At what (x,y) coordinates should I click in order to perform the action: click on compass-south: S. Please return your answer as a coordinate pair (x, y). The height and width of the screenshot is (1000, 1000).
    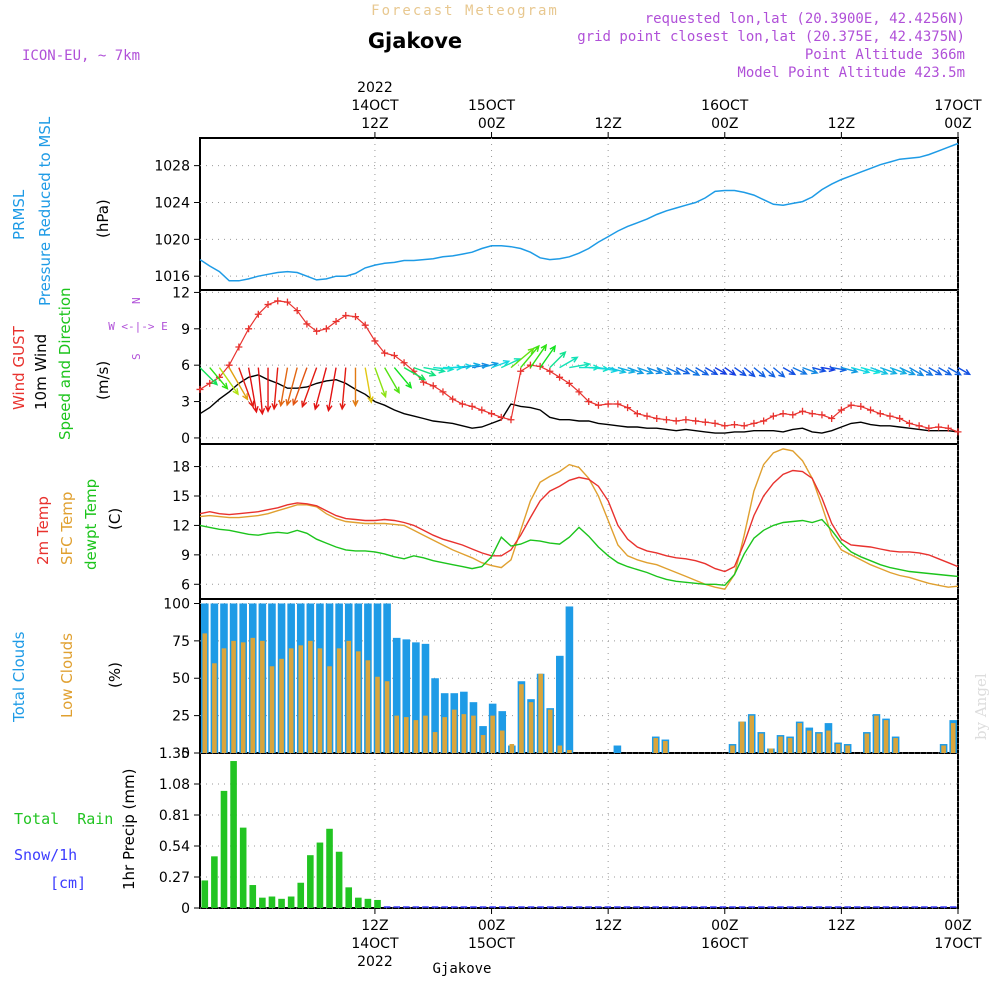
    Looking at the image, I should click on (136, 356).